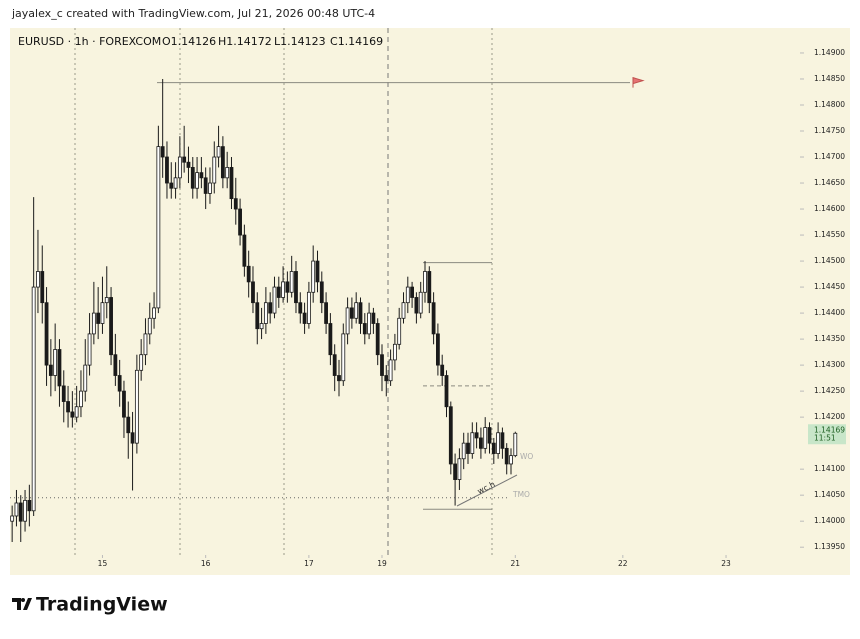 The image size is (860, 639). I want to click on x-tick-label: 22, so click(623, 563).